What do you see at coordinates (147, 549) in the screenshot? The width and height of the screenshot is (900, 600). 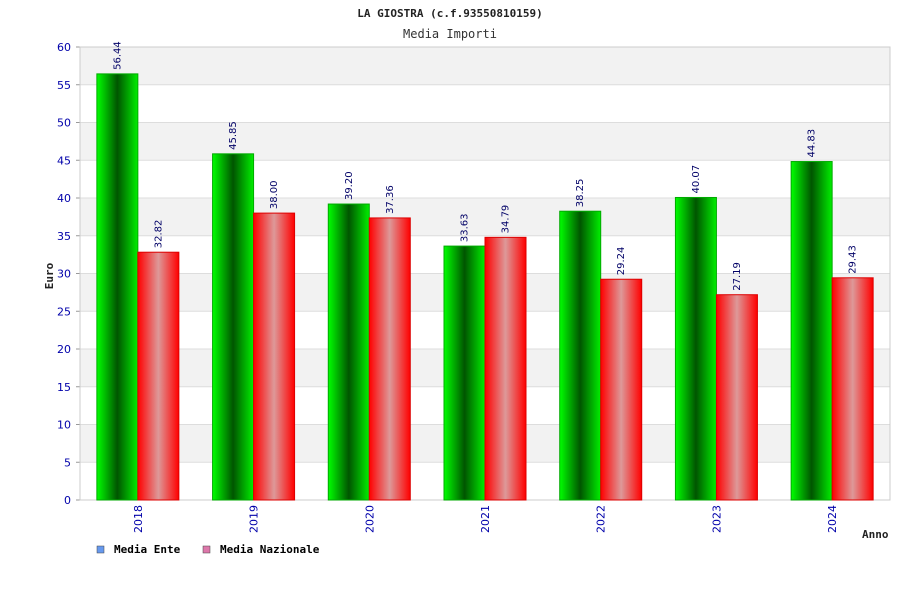 I see `legend-label-media-ente: Media Ente` at bounding box center [147, 549].